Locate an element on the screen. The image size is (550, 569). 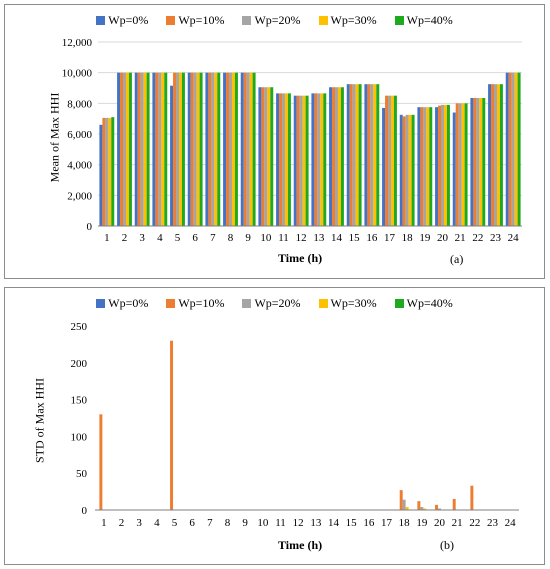
panel-tag: (b) is located at coordinates (447, 545).